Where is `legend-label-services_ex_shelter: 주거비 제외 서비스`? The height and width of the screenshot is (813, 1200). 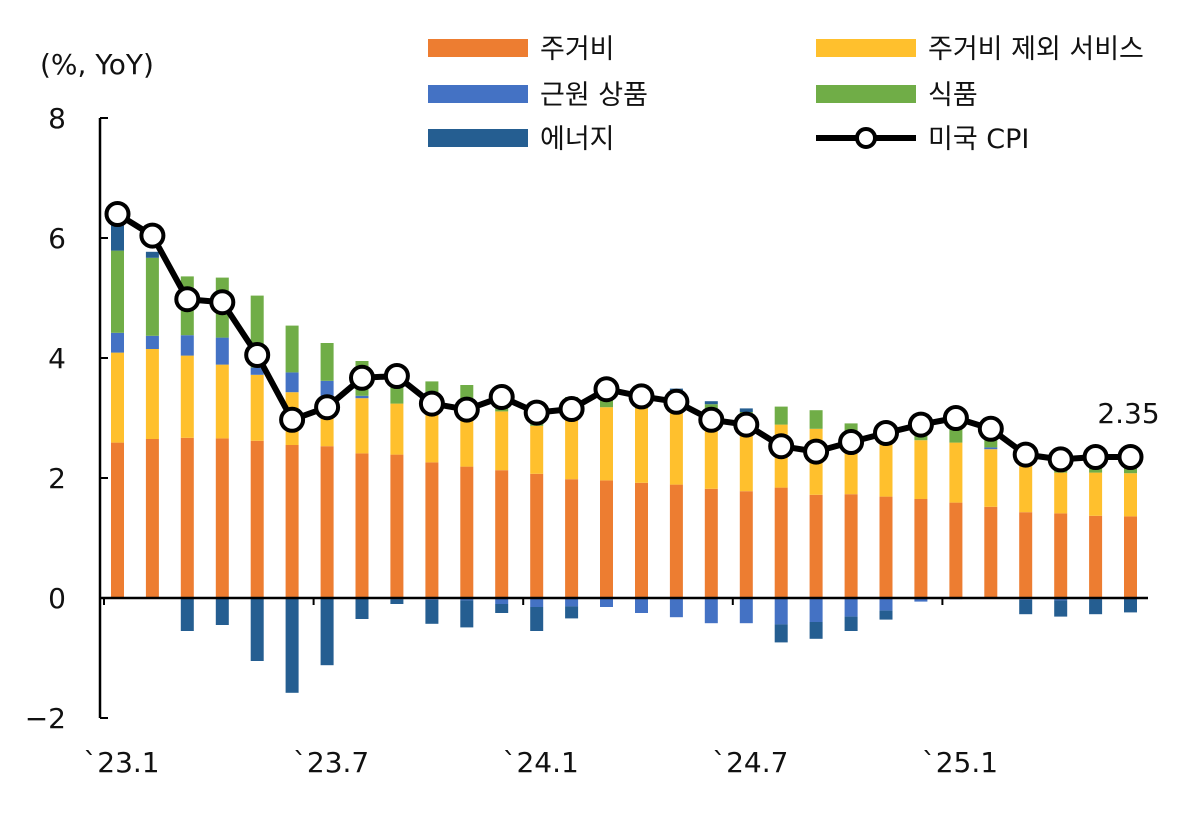
legend-label-services_ex_shelter: 주거비 제외 서비스 is located at coordinates (1036, 49).